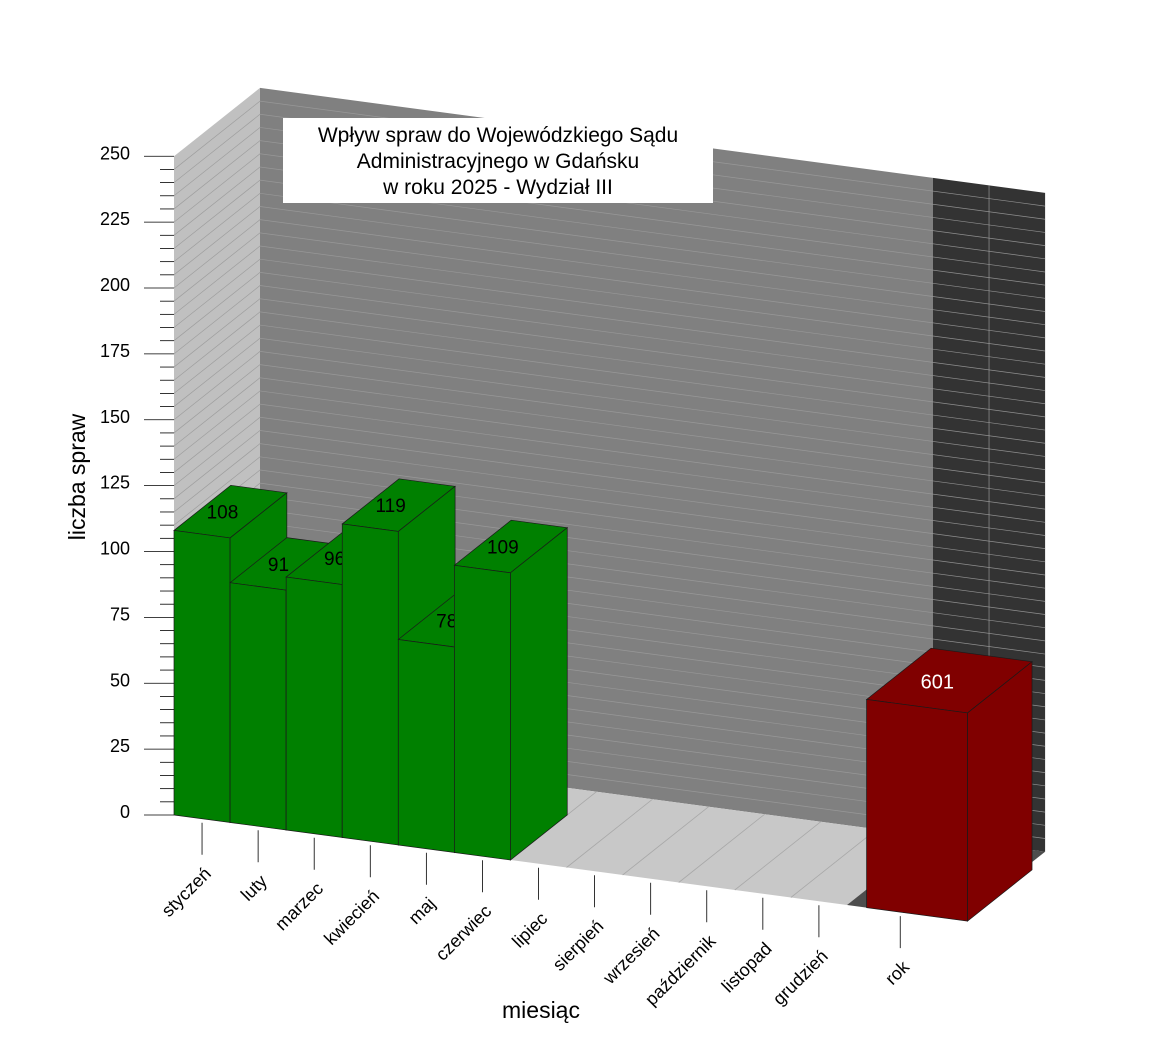 Image resolution: width=1176 pixels, height=1059 pixels. I want to click on y-tick-label: 50, so click(120, 680).